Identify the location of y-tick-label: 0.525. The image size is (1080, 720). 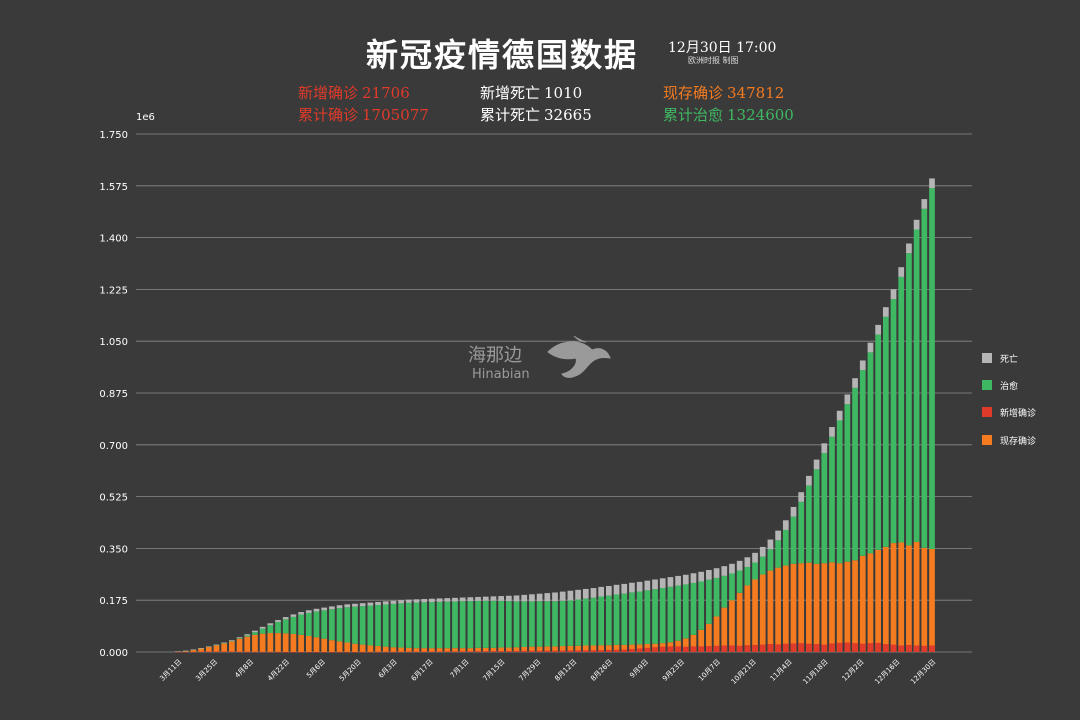
(113, 498).